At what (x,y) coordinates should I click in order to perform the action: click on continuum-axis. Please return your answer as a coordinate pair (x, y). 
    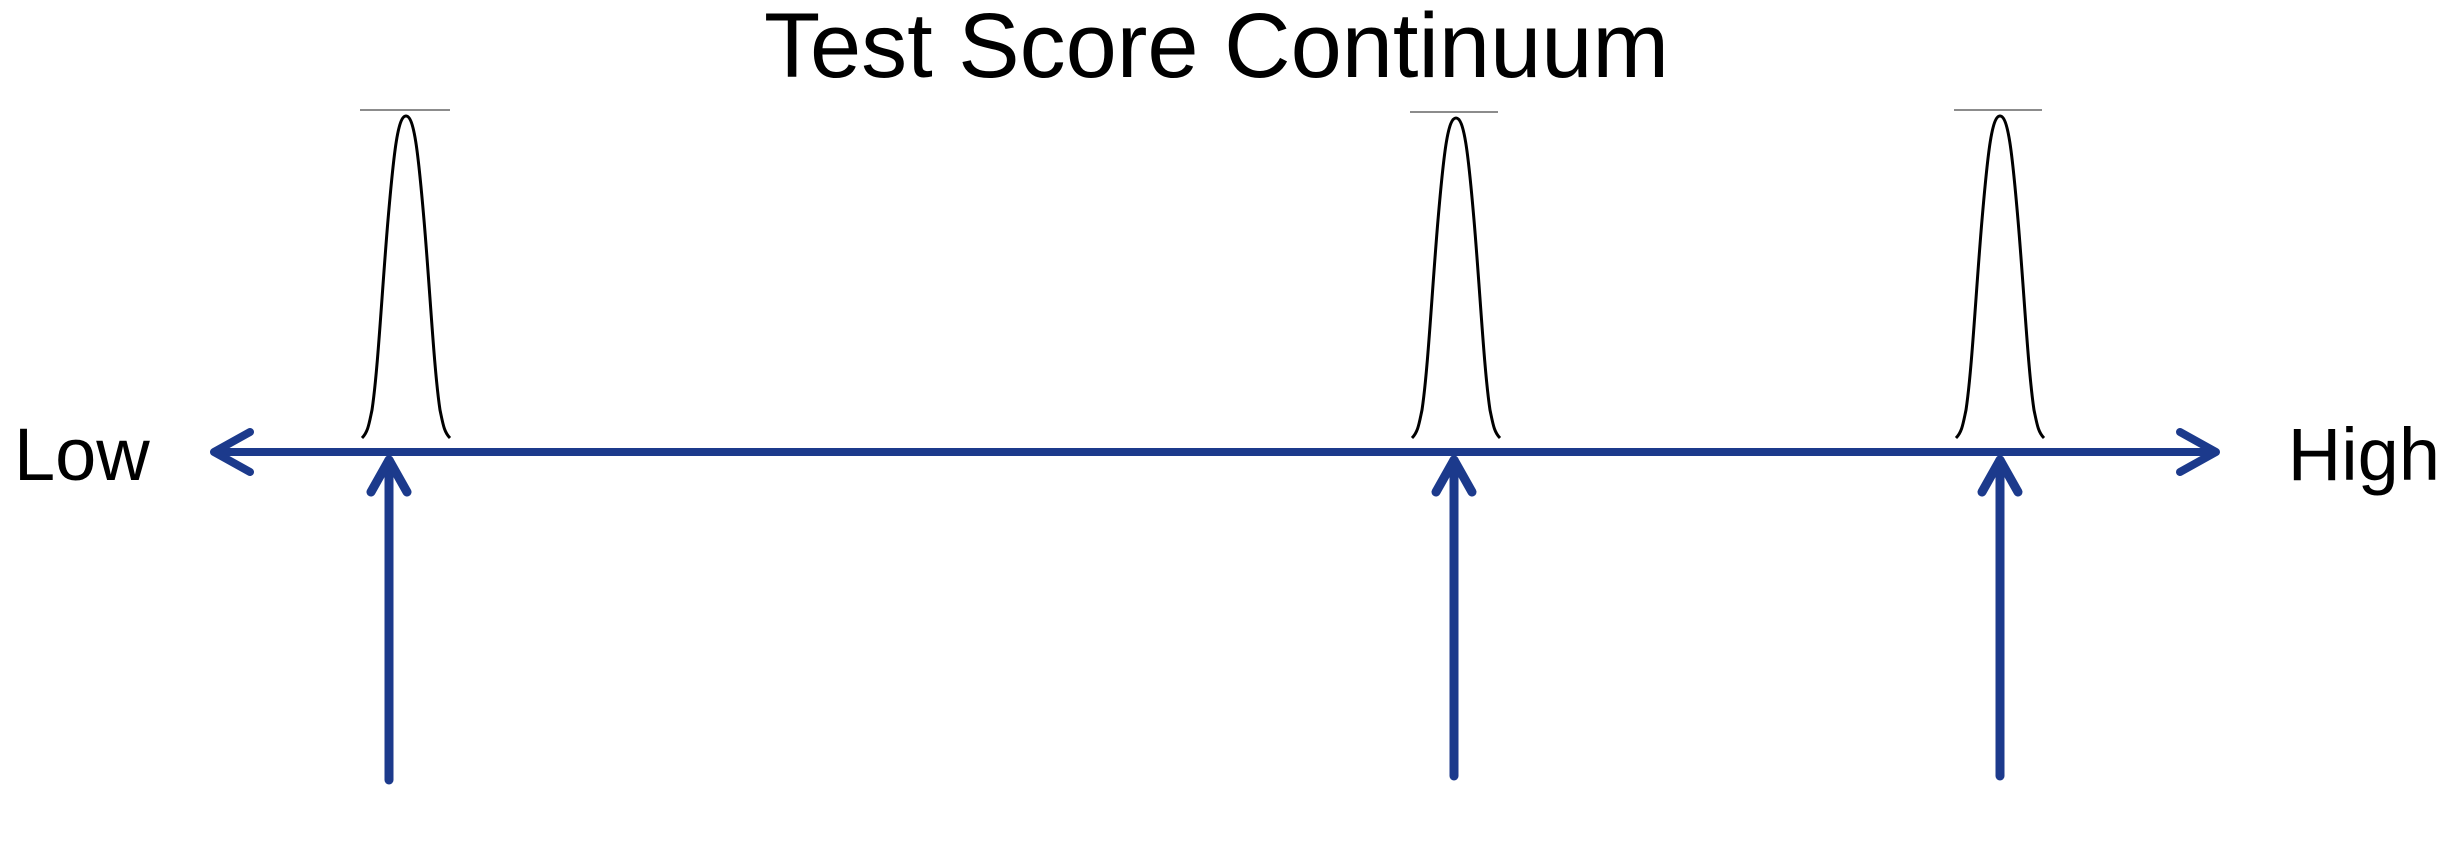
    Looking at the image, I should click on (1215, 452).